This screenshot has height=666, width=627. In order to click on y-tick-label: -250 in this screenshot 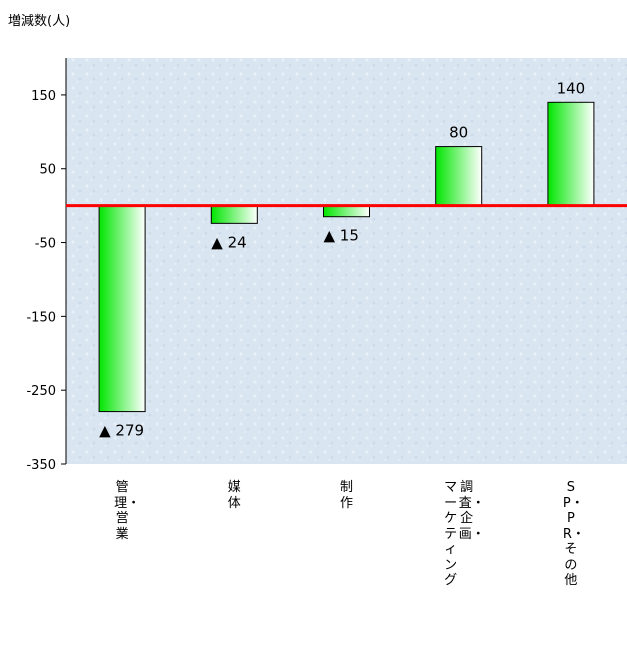, I will do `click(41, 391)`.